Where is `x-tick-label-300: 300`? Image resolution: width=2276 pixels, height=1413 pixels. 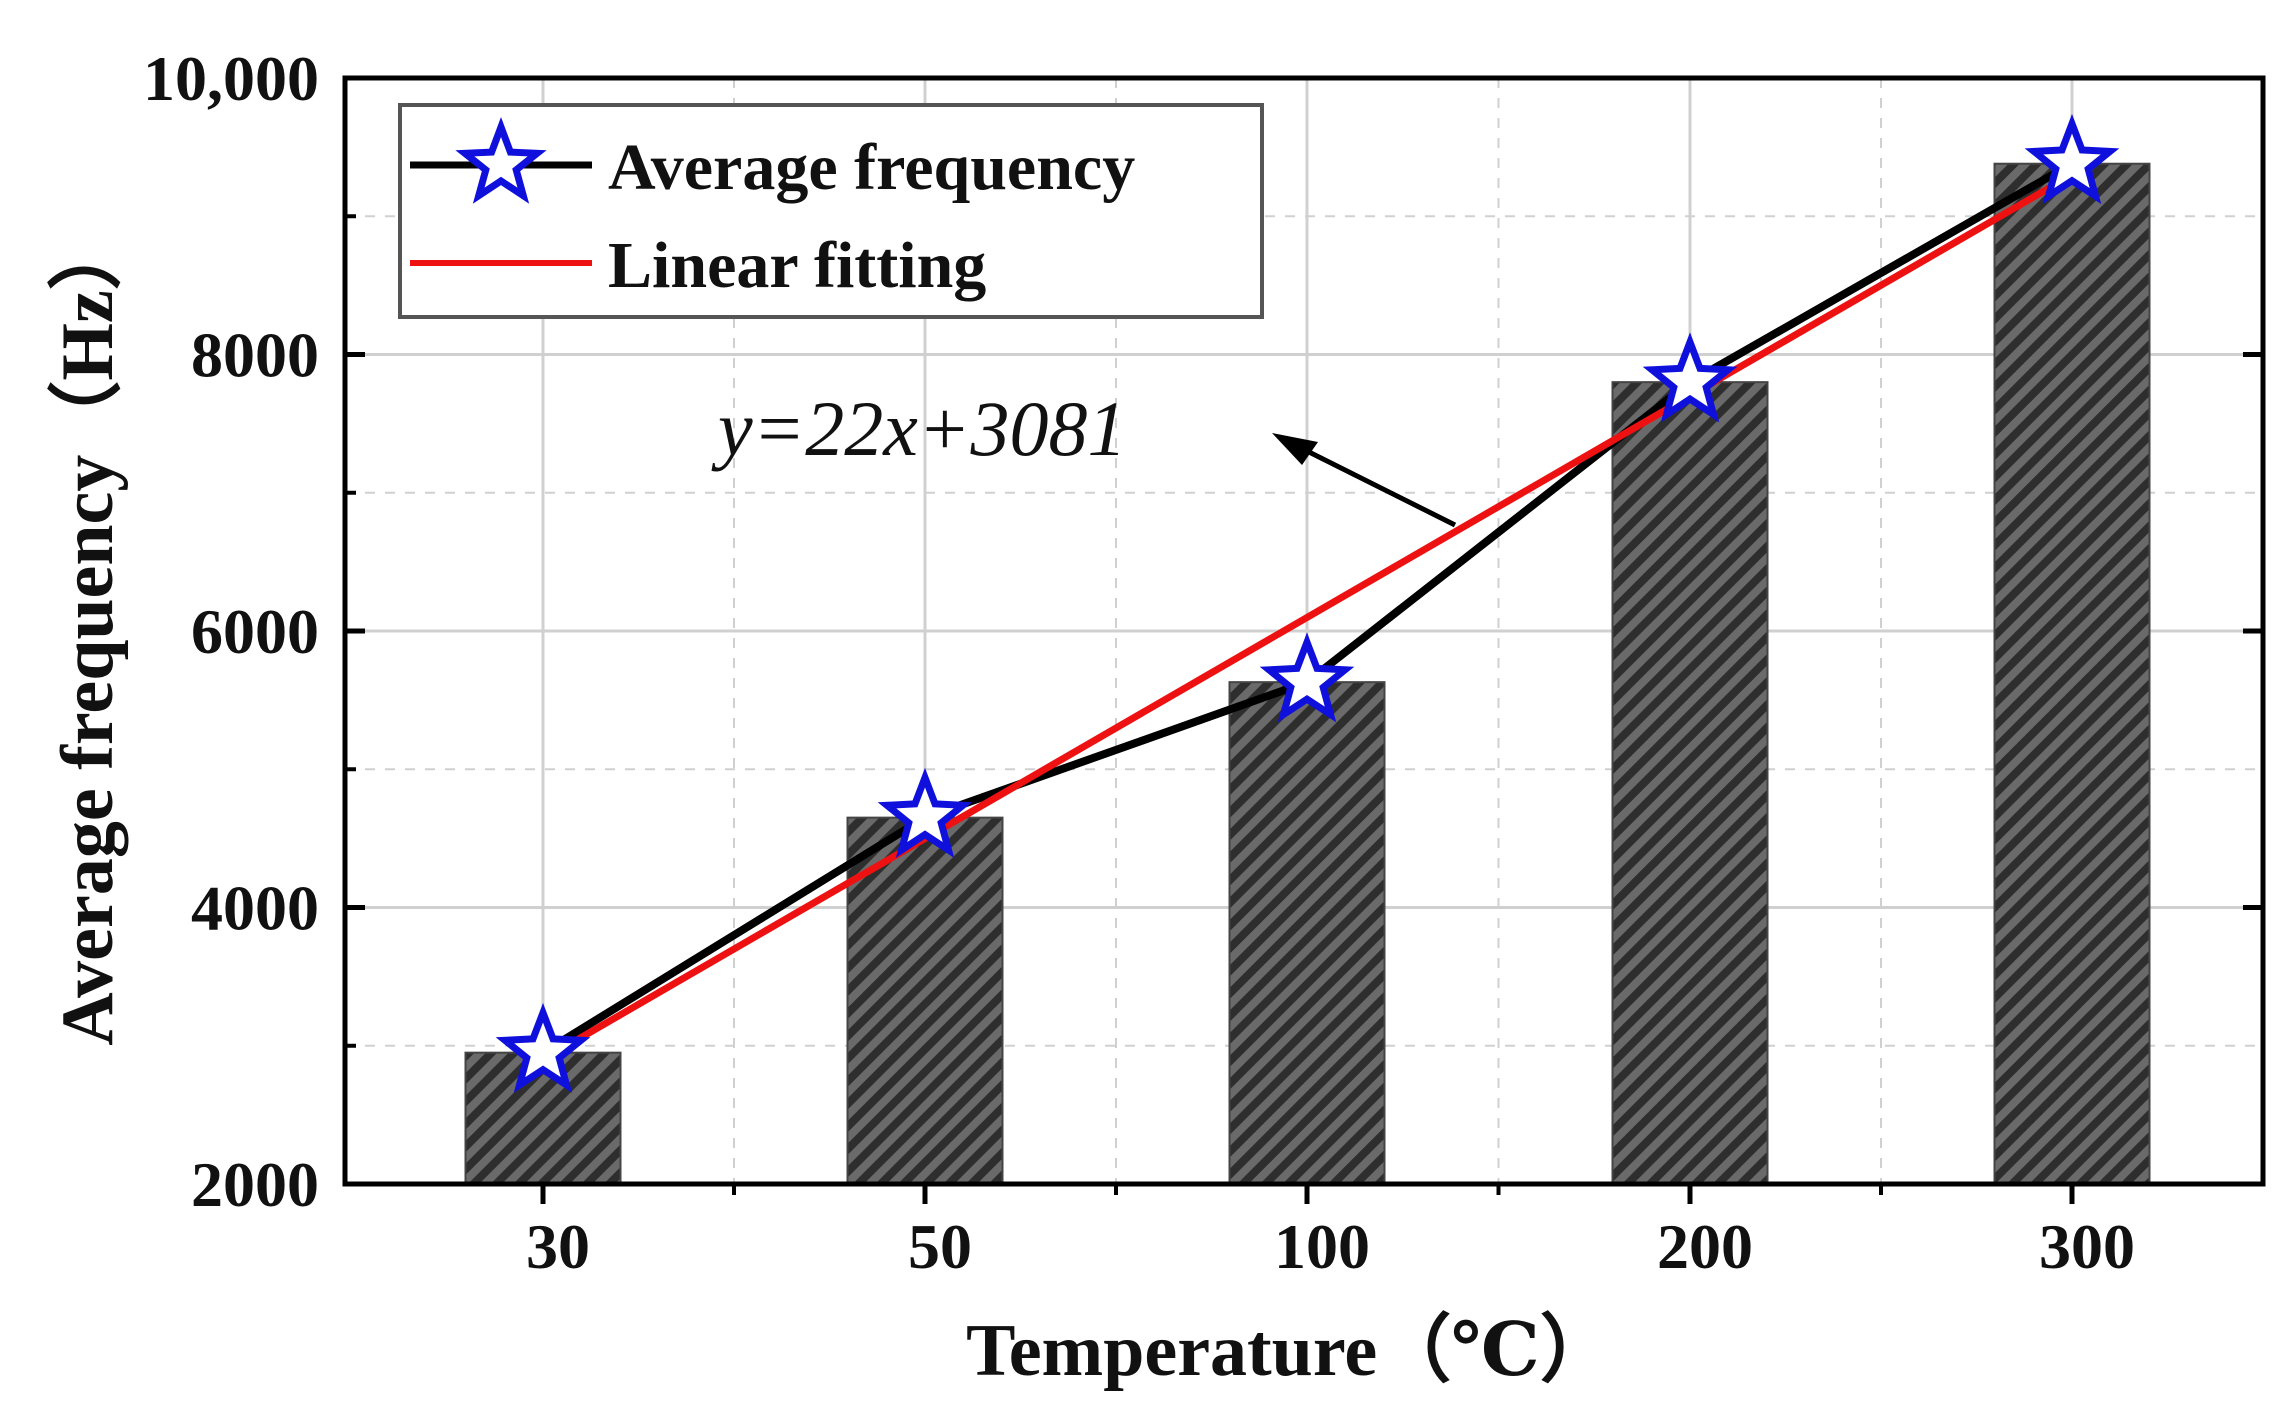 x-tick-label-300: 300 is located at coordinates (2087, 1246).